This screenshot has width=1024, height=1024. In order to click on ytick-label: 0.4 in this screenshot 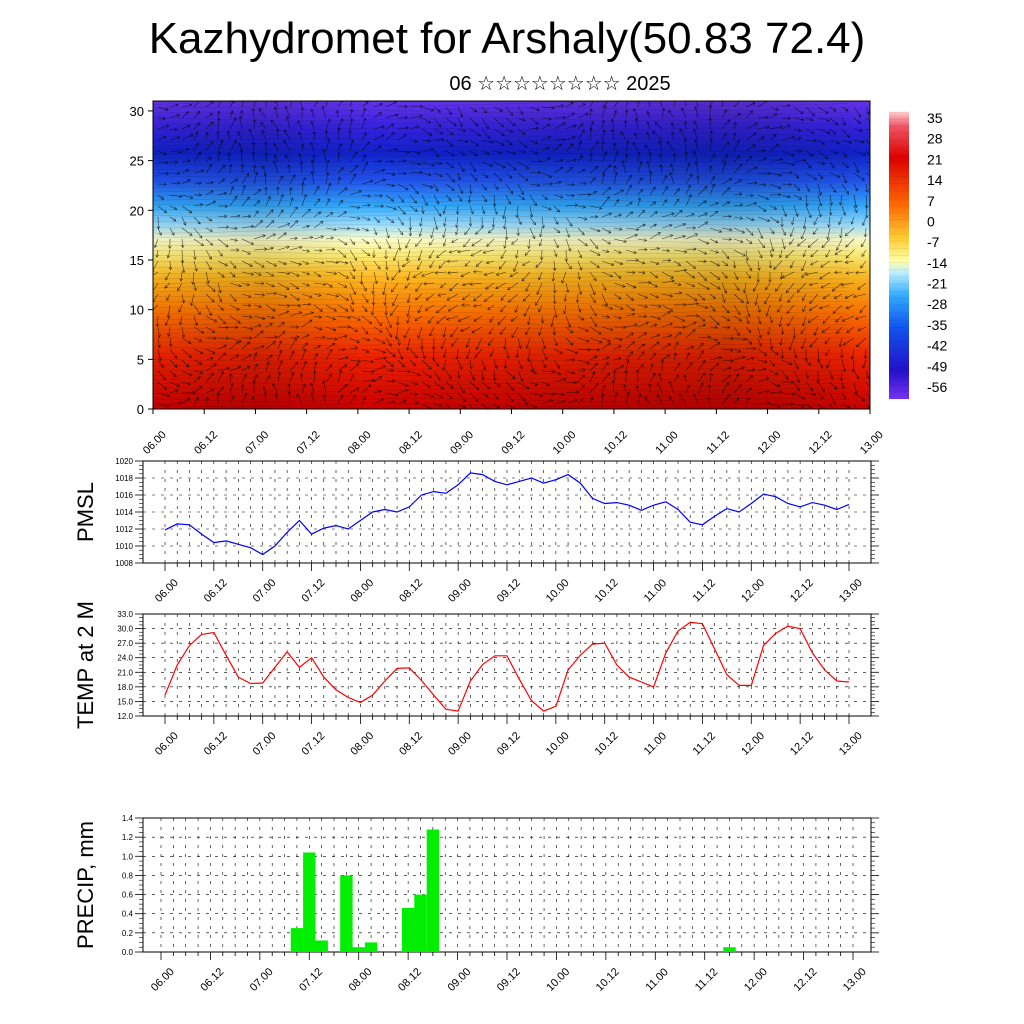, I will do `click(128, 914)`.